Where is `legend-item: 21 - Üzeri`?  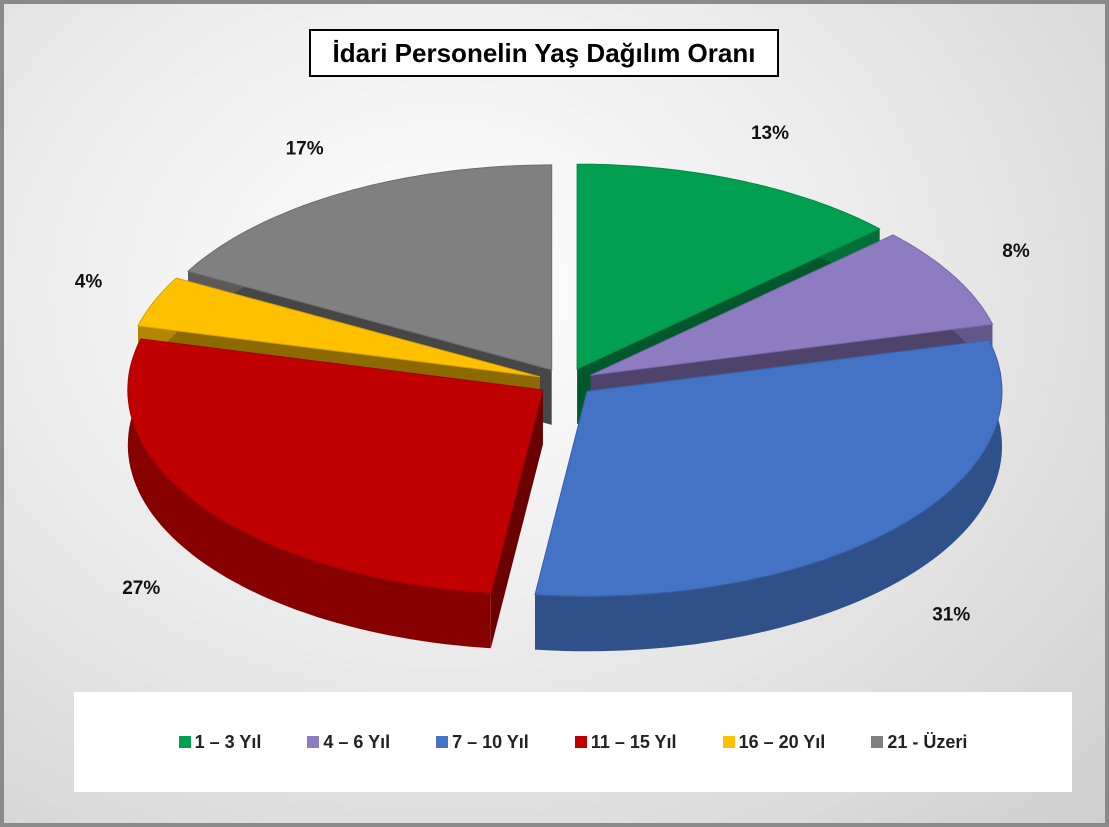 legend-item: 21 - Üzeri is located at coordinates (919, 742).